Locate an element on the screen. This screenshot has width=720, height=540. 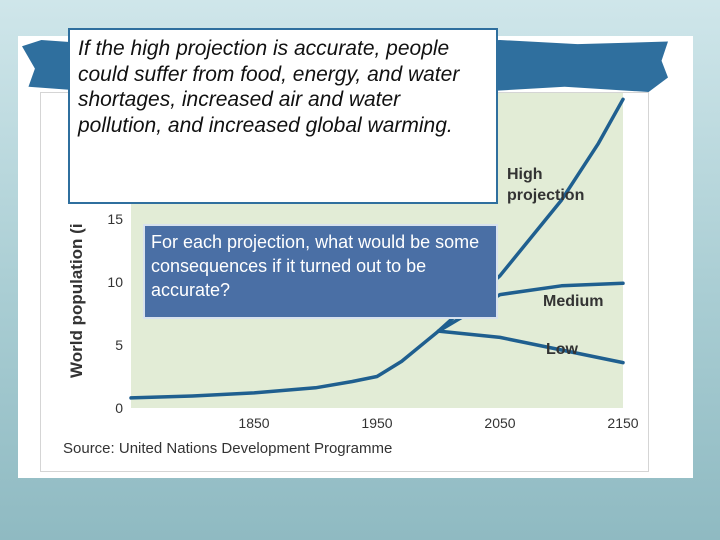
y-tick-label: 10 is located at coordinates (115, 282).